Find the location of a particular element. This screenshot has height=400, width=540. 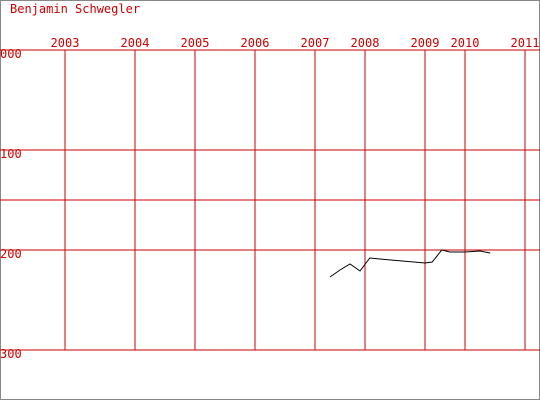

x-tick-label: 2010 is located at coordinates (465, 43).